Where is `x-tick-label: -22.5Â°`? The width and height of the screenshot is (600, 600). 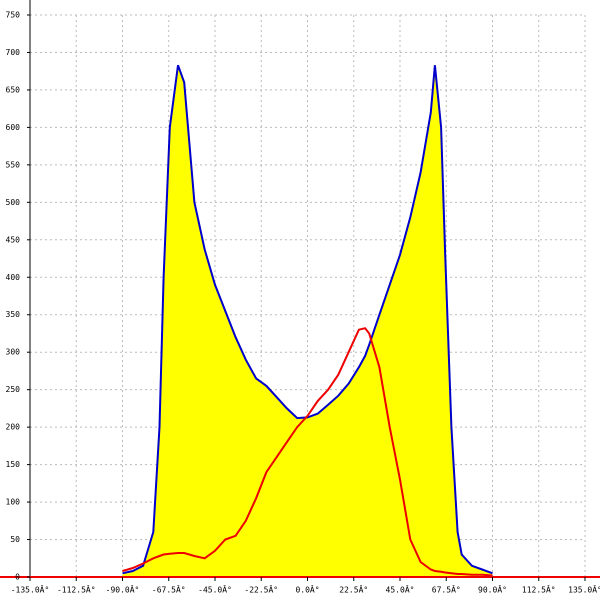 x-tick-label: -22.5Â° is located at coordinates (261, 589).